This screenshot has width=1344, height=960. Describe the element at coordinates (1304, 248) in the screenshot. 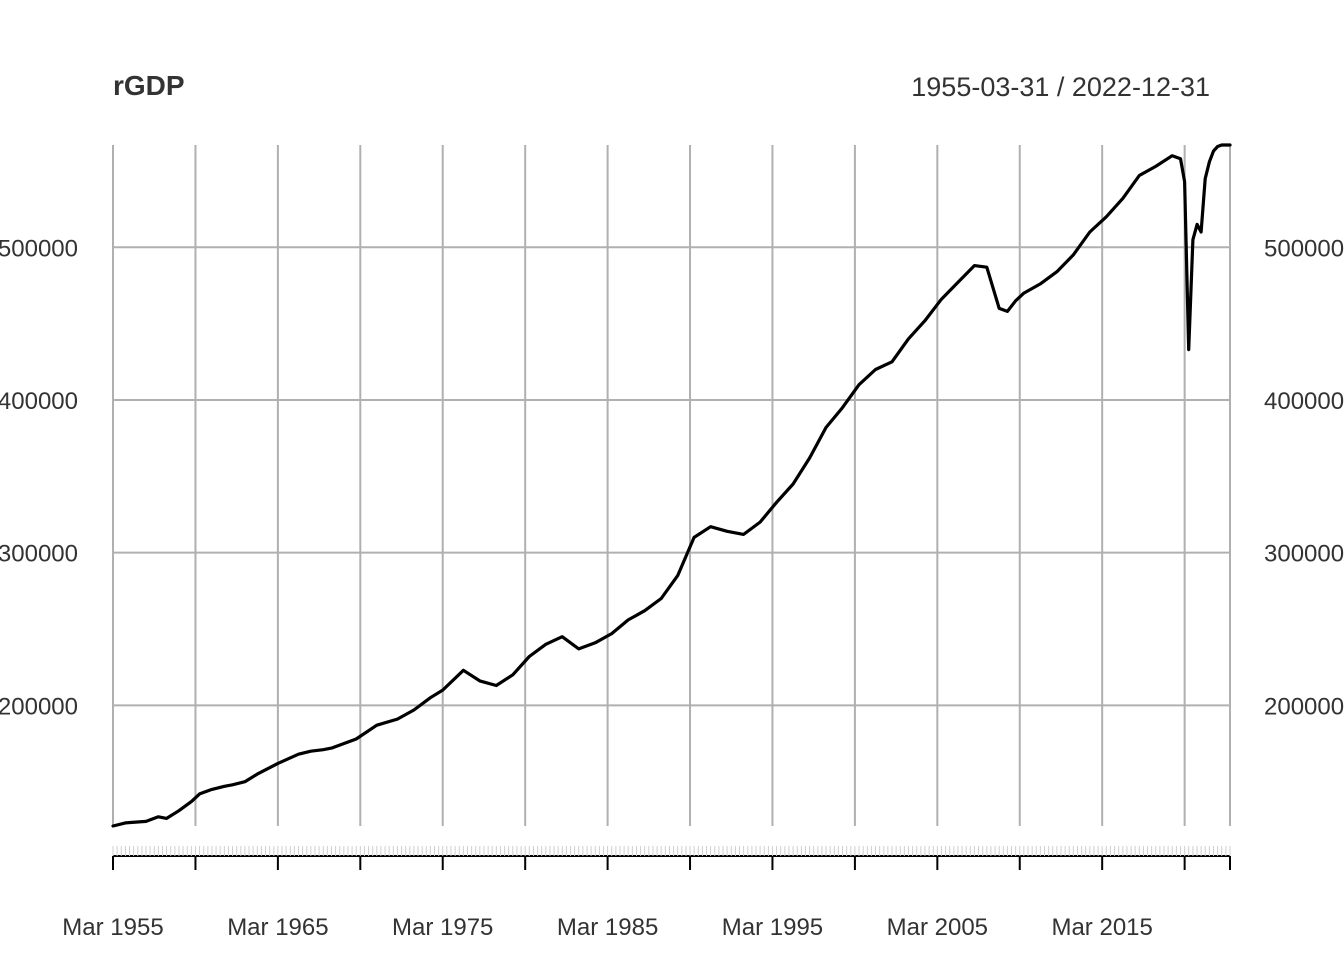

I see `y-tick-label-right: 500000` at that location.